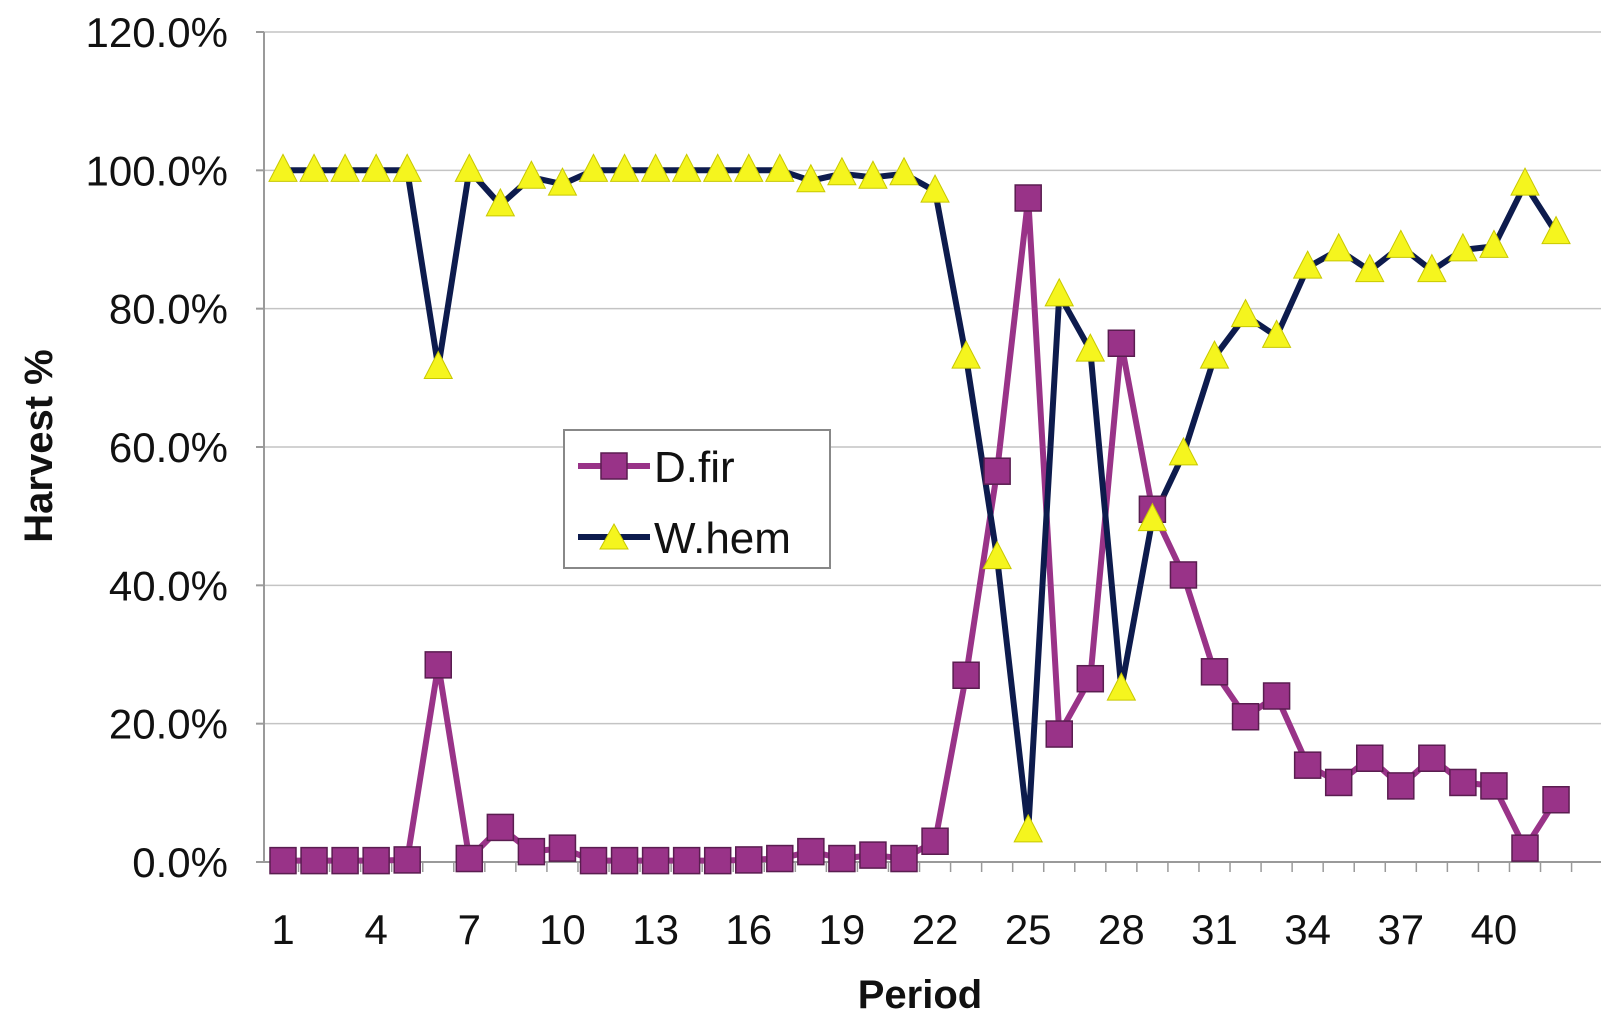 The width and height of the screenshot is (1601, 1034). Describe the element at coordinates (168, 309) in the screenshot. I see `y-tick-label: 80.0%` at that location.